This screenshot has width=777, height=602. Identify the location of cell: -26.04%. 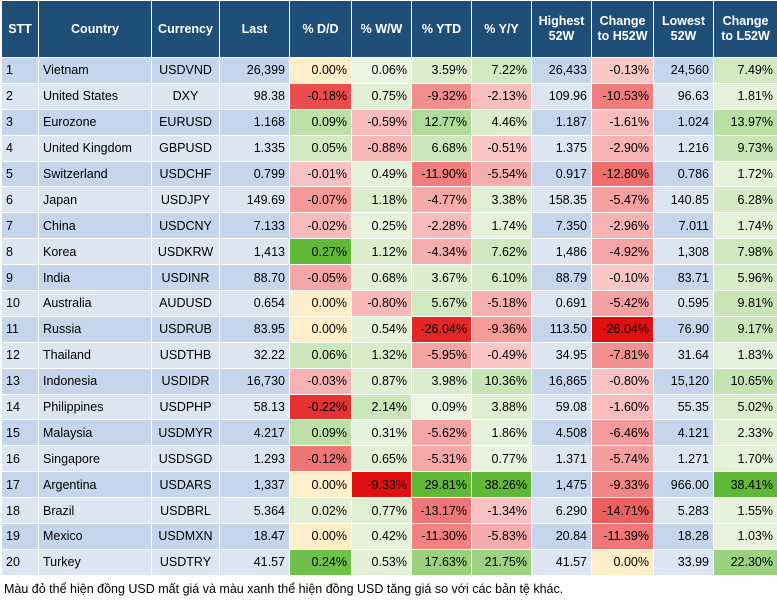
(441, 329).